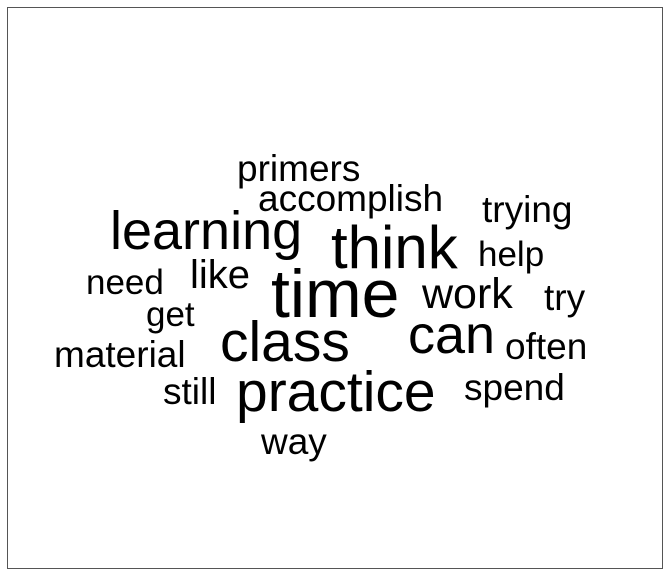 The image size is (672, 576). Describe the element at coordinates (125, 282) in the screenshot. I see `word-need: need` at that location.